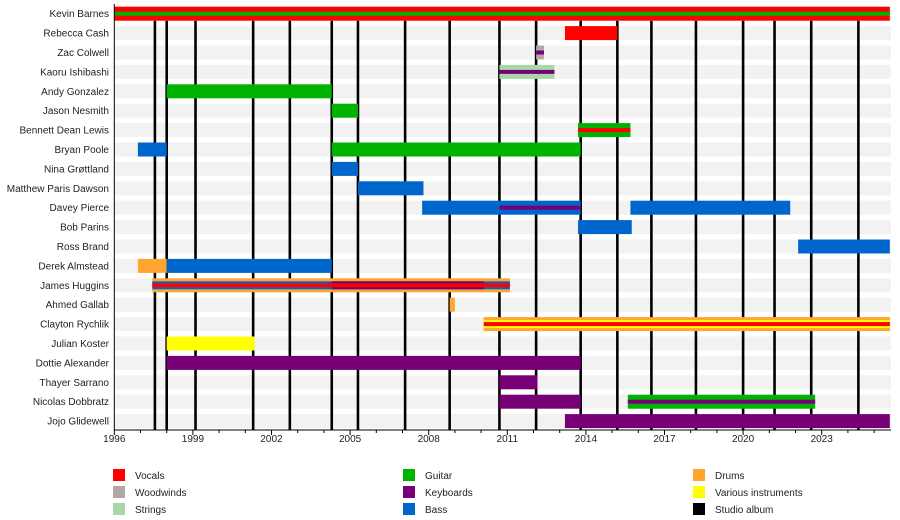 The width and height of the screenshot is (900, 520). What do you see at coordinates (193, 439) in the screenshot?
I see `x-tick-label: 1999` at bounding box center [193, 439].